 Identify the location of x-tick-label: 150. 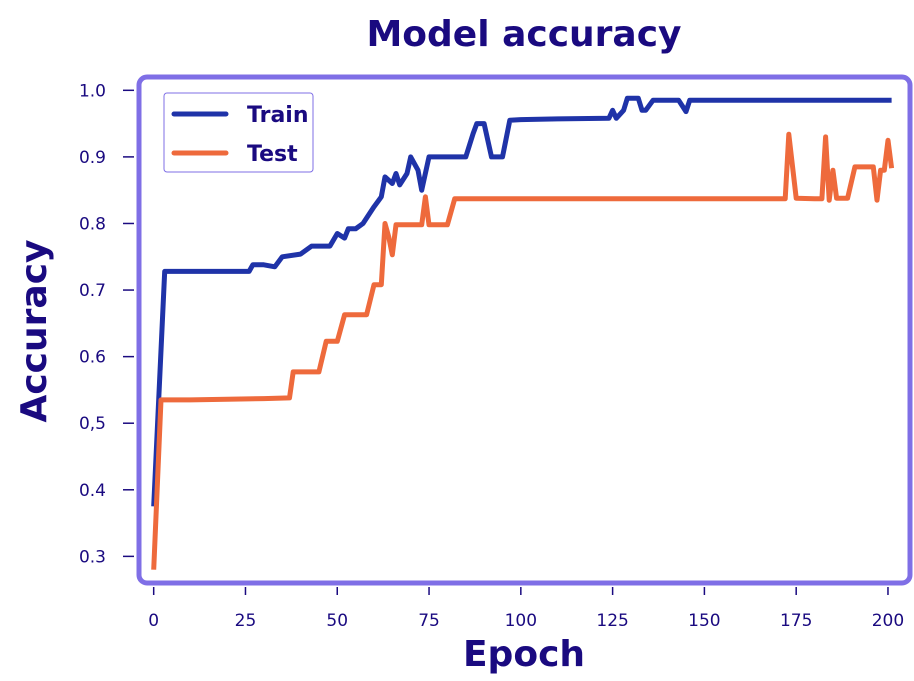
(704, 621).